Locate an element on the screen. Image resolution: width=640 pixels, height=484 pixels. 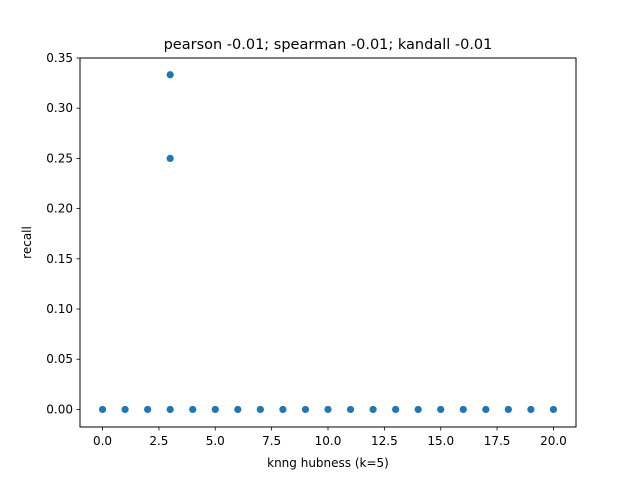
x-axis-ticks: 0.0 2.5 5.0 7.5 10.0 12.5 15.0 17.5 20.0 is located at coordinates (330, 437).